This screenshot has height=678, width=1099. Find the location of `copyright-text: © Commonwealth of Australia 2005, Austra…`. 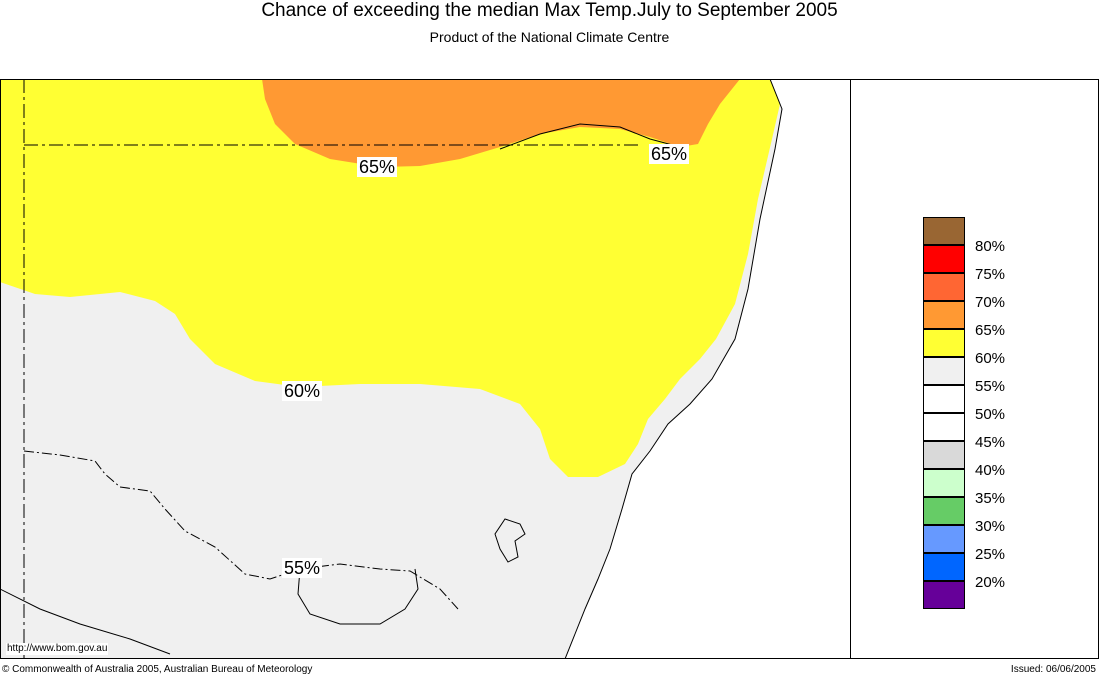

copyright-text: © Commonwealth of Australia 2005, Austra… is located at coordinates (157, 669).